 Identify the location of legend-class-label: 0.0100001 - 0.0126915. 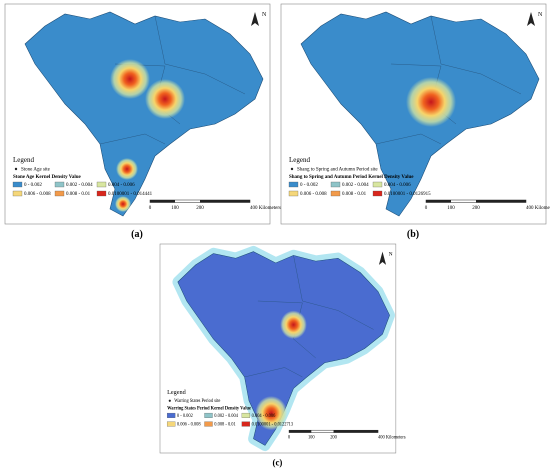
(407, 194).